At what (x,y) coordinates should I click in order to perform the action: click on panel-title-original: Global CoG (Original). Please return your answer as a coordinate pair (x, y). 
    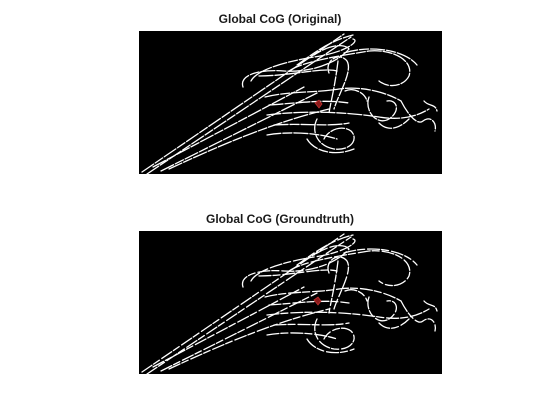
    Looking at the image, I should click on (280, 19).